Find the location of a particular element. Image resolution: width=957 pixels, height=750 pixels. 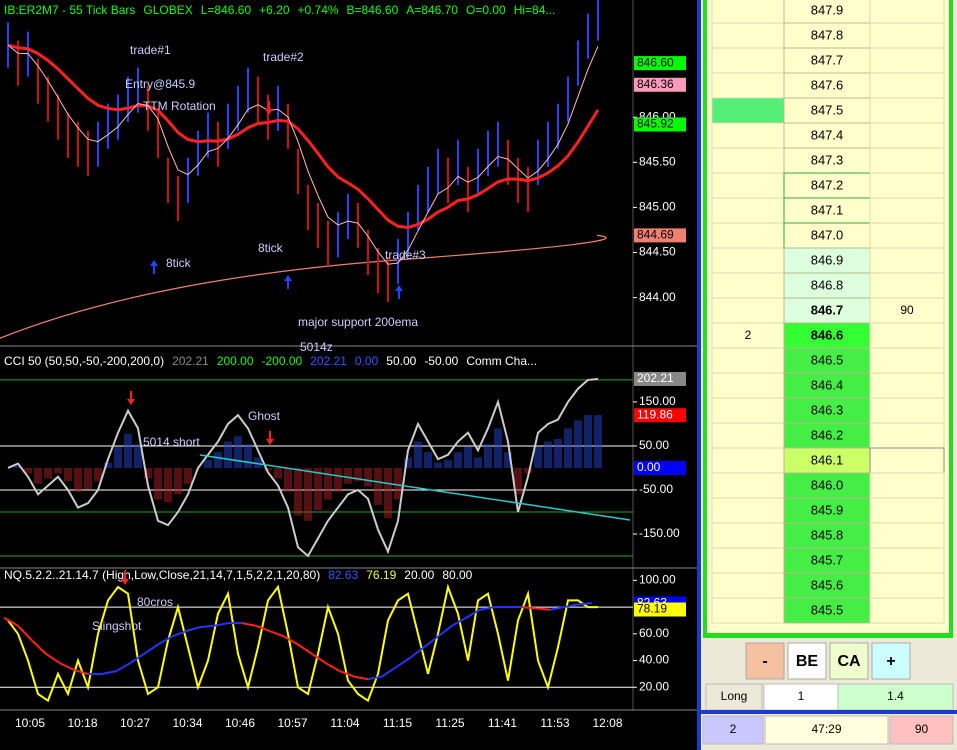

ladder-price: 847.2 is located at coordinates (827, 184).